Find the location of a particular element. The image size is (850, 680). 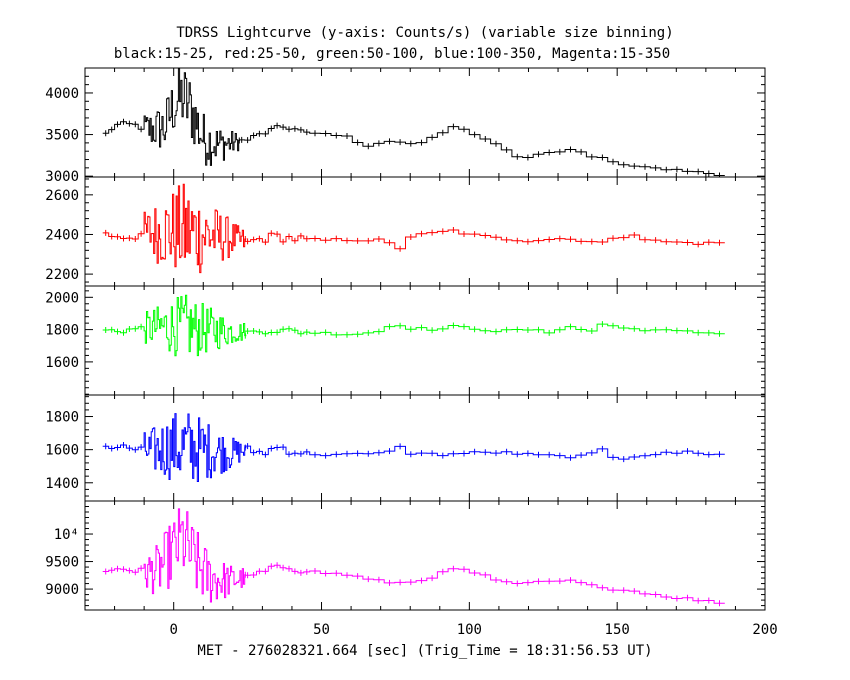

panel-5: 9000 9500 10⁴ is located at coordinates (405, 555).